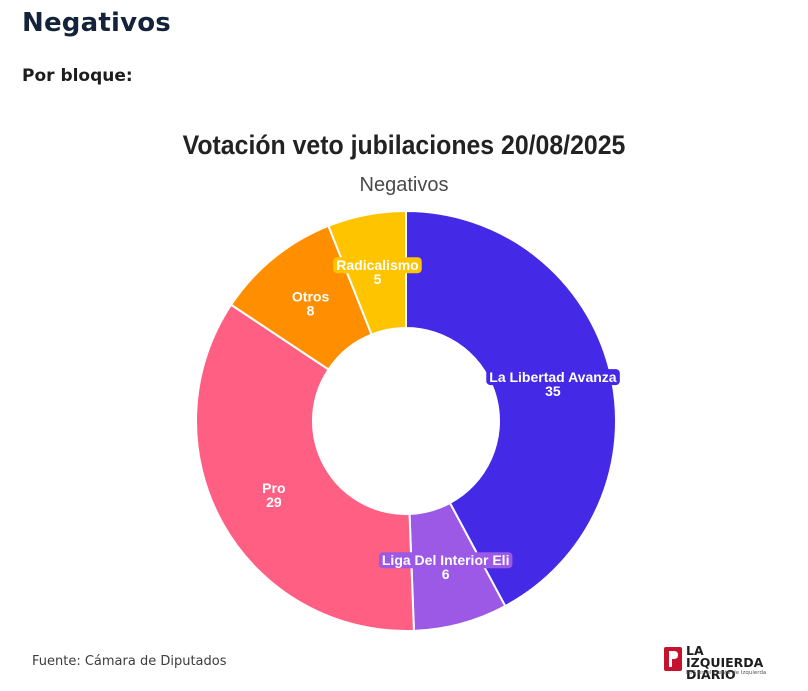  Describe the element at coordinates (404, 145) in the screenshot. I see `chart-title: Votación veto jubilaciones 20/08/2025` at that location.